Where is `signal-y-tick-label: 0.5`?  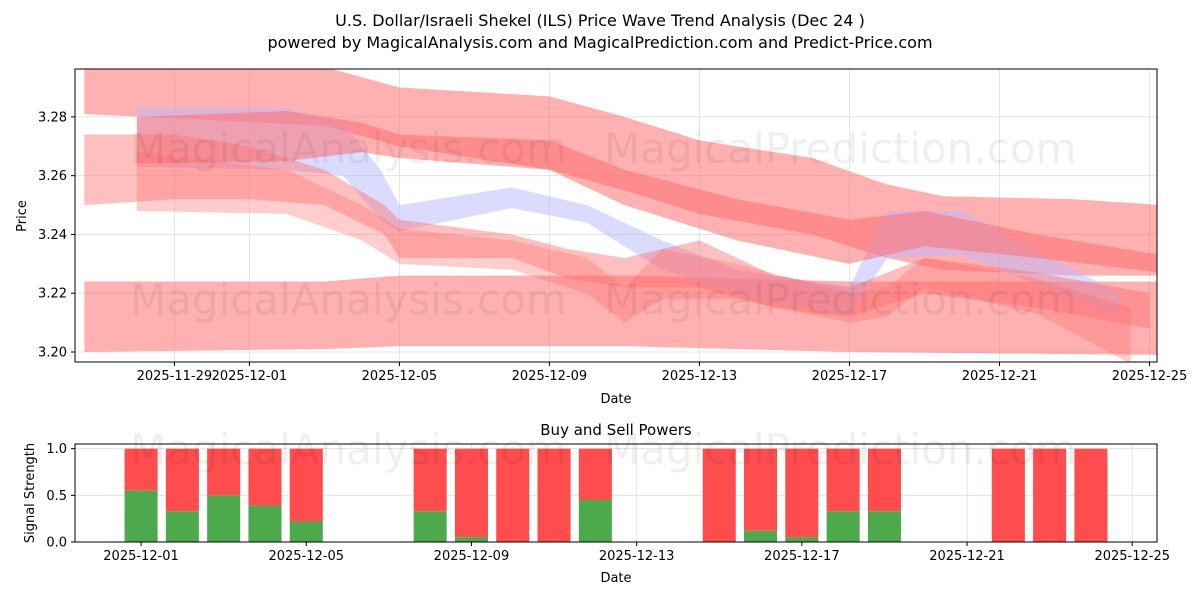 signal-y-tick-label: 0.5 is located at coordinates (56, 496).